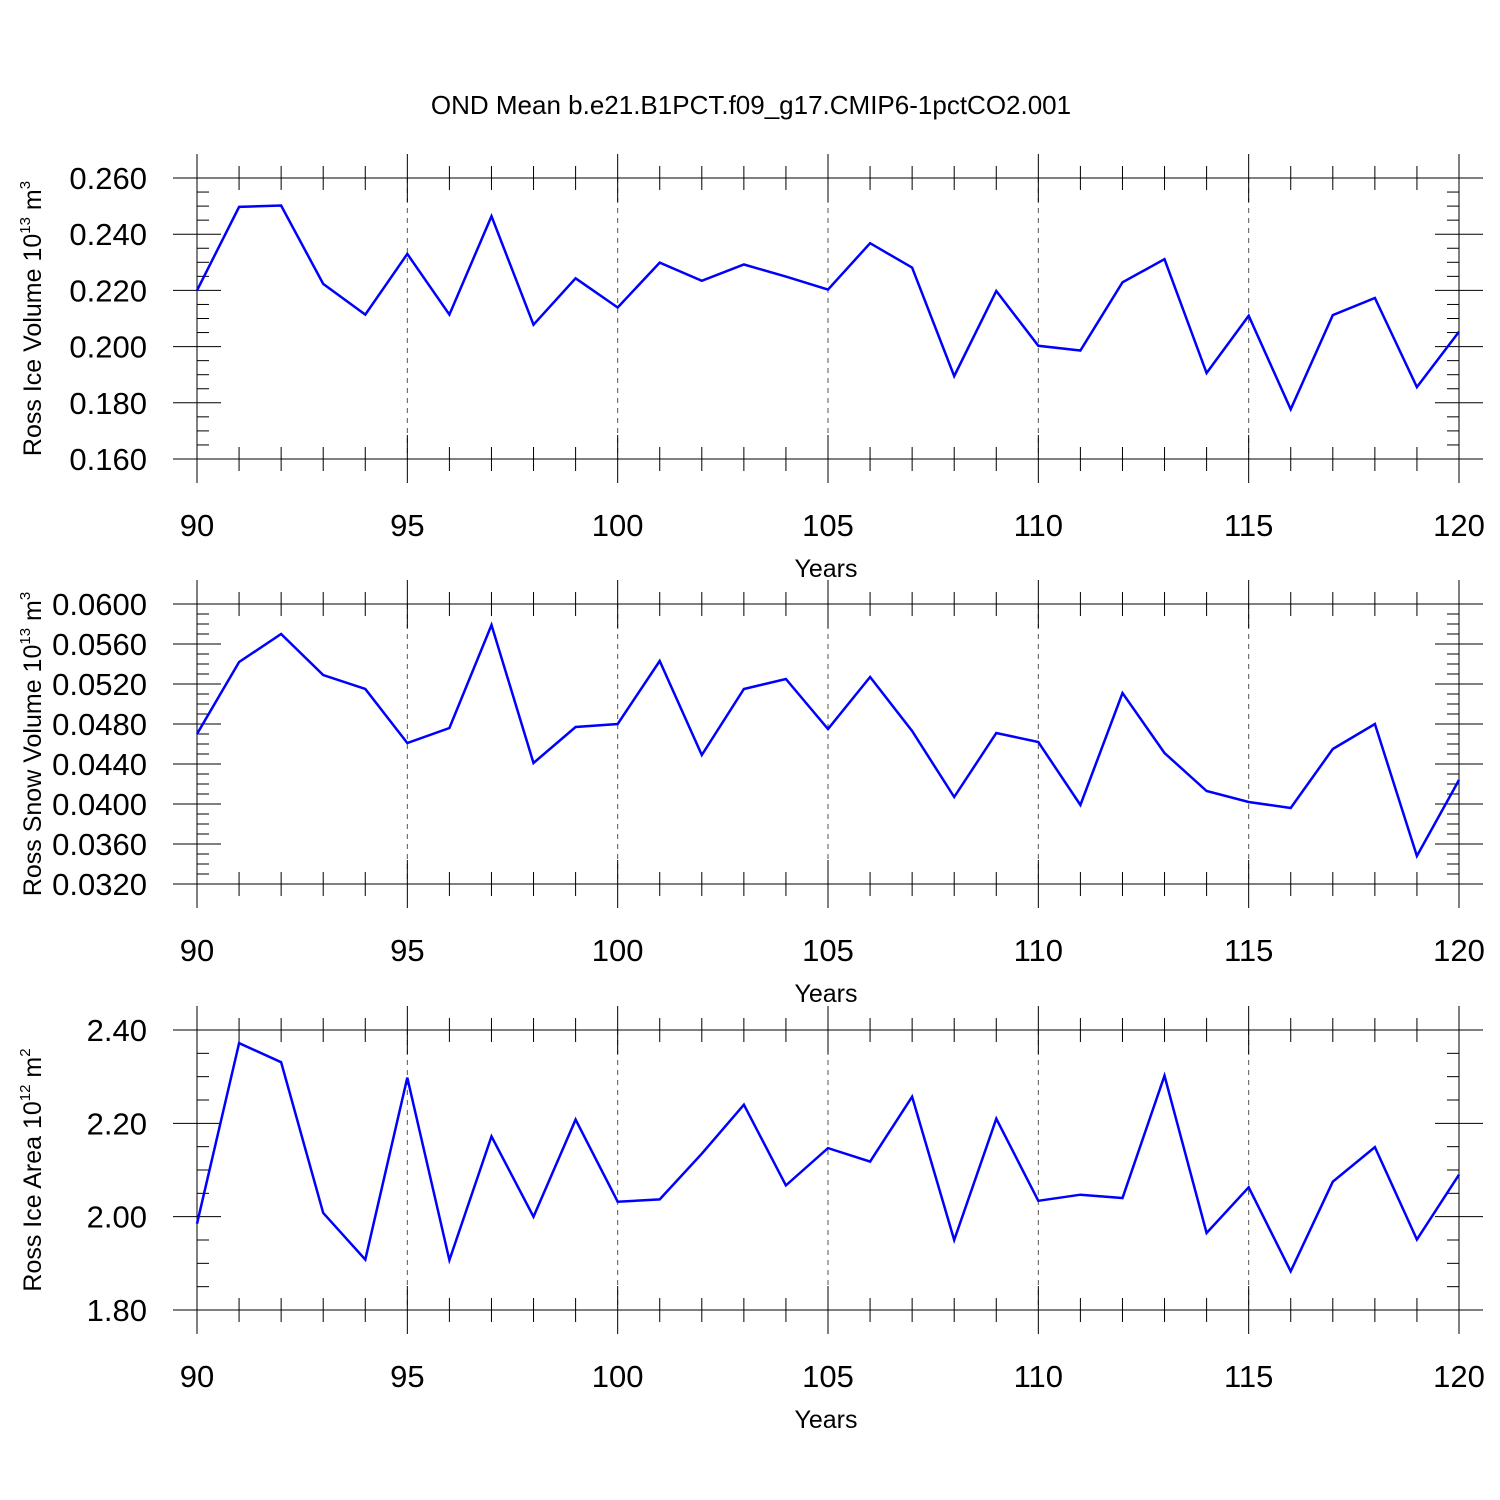 The image size is (1500, 1500). I want to click on y-tick-label: 0.0320, so click(99, 884).